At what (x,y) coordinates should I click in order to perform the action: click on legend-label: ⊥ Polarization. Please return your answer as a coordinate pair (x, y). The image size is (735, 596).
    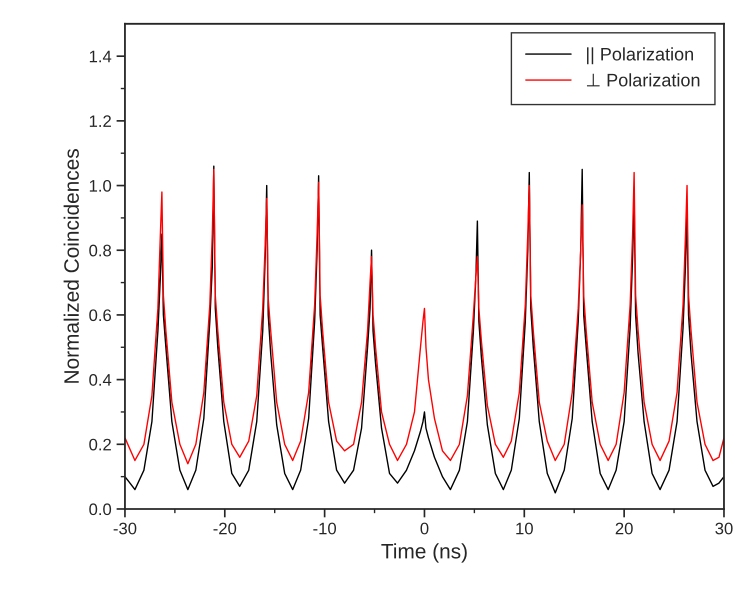
    Looking at the image, I should click on (643, 80).